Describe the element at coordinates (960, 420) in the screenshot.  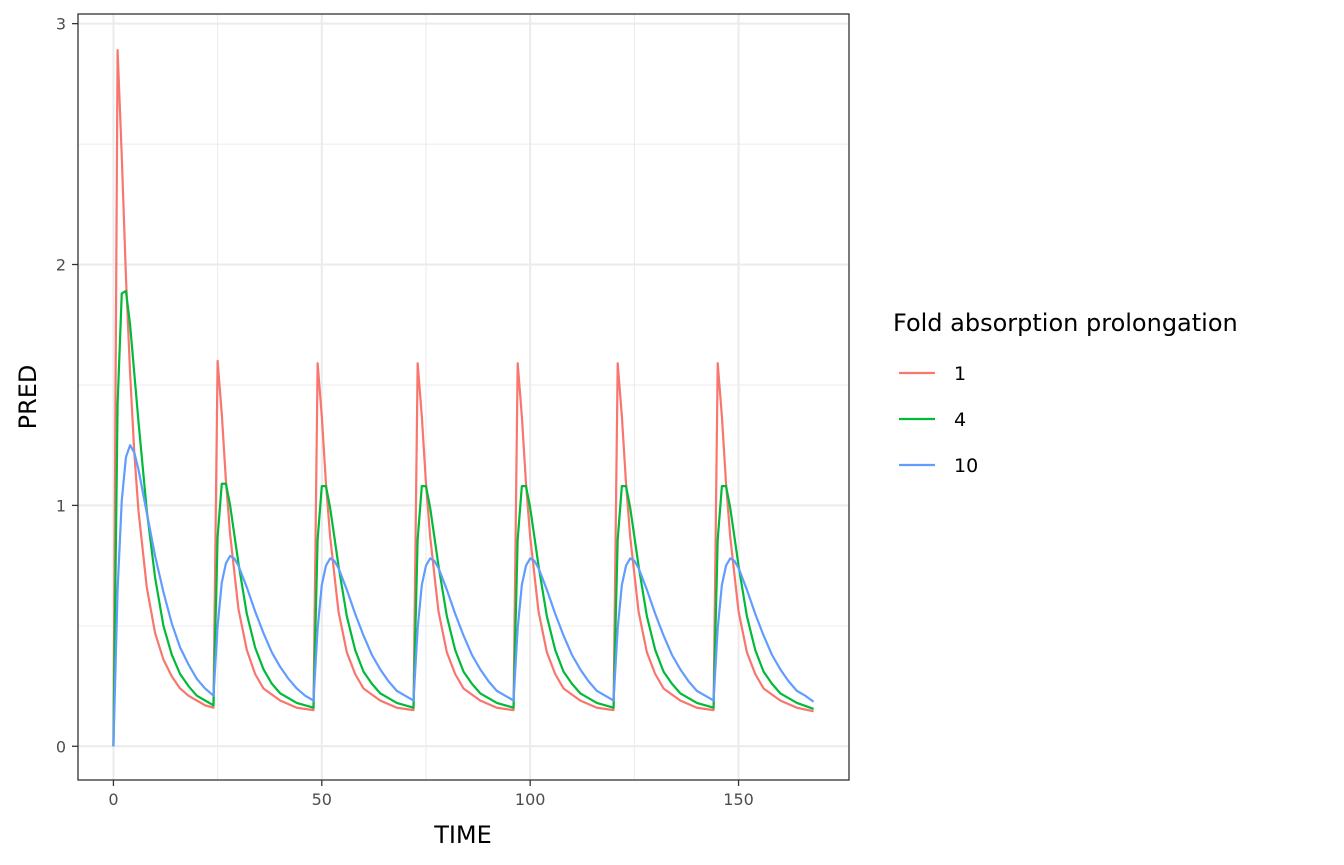
I see `legend-label-4: 4` at that location.